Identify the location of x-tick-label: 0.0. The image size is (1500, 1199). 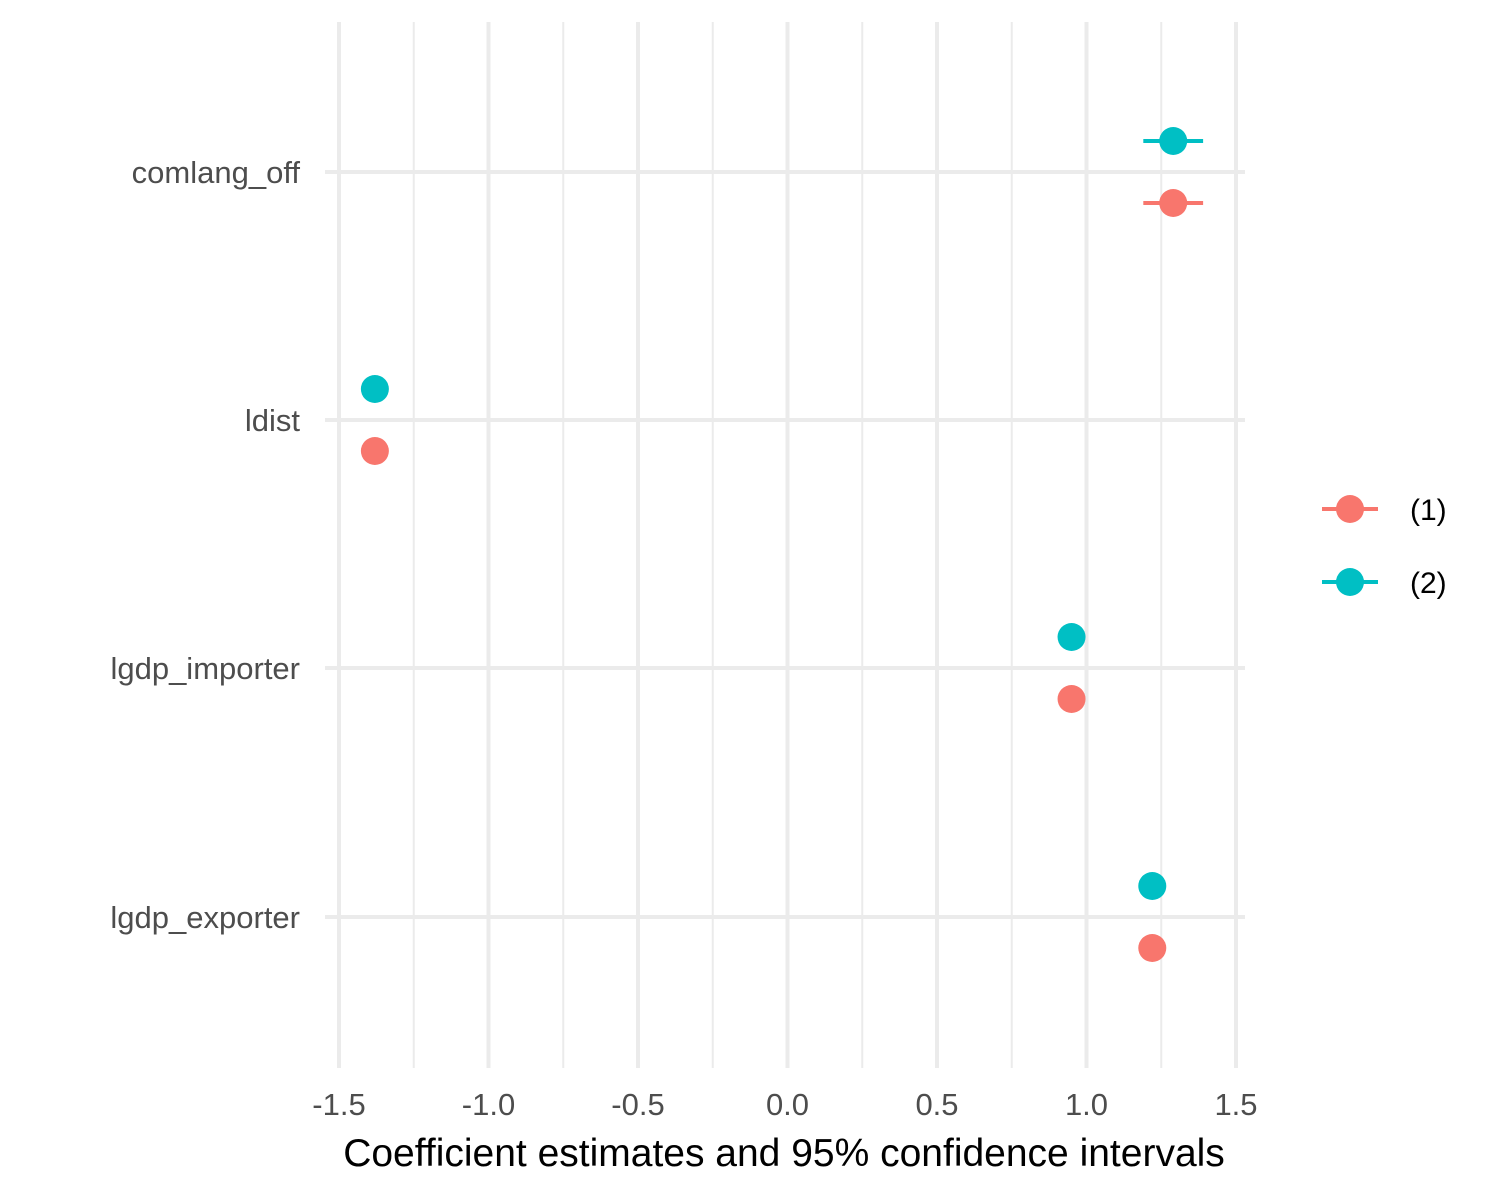
(787, 1104).